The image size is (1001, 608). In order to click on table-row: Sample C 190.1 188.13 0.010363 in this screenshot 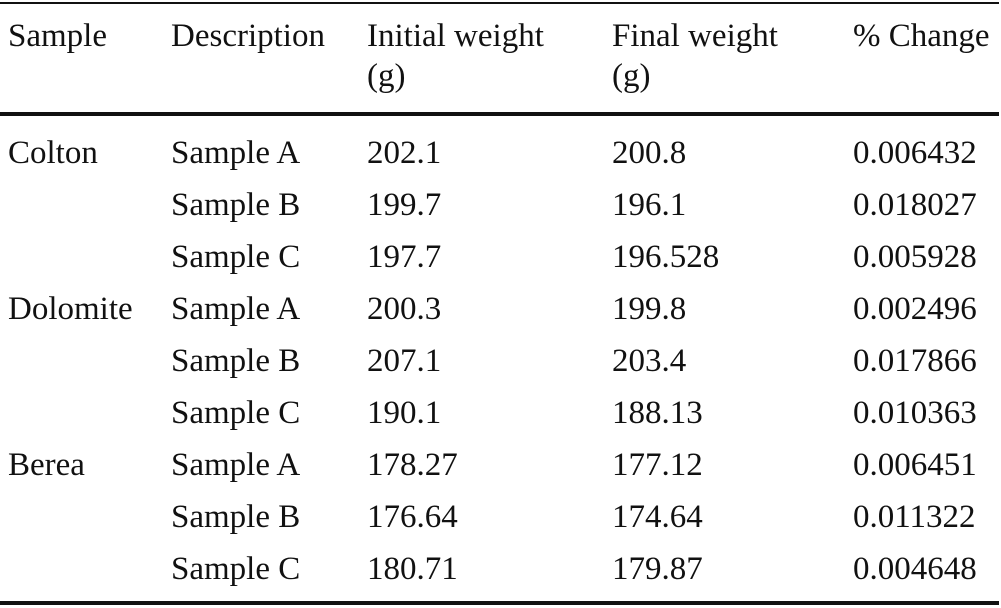, I will do `click(500, 413)`.